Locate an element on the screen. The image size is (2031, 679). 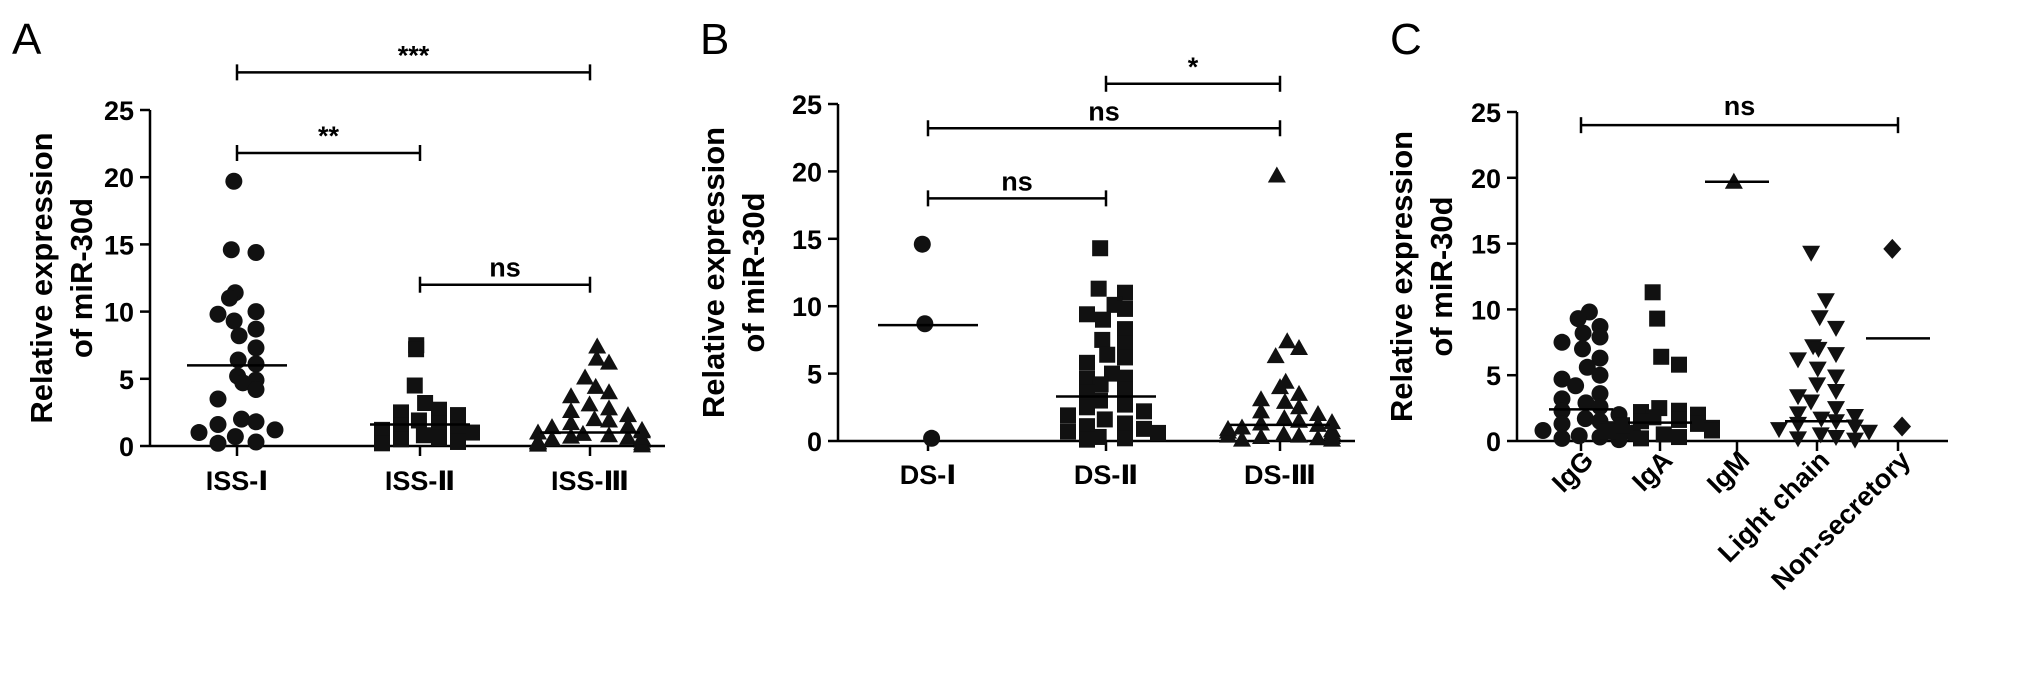
category-label: ISS-Ⅰ is located at coordinates (237, 481).